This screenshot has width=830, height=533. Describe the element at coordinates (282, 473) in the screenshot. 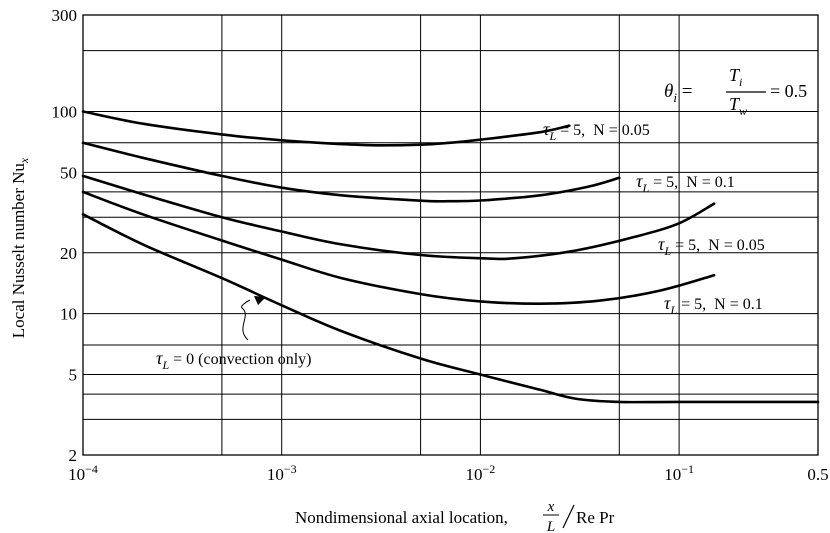

I see `x-tick-label: 10⁻³` at that location.